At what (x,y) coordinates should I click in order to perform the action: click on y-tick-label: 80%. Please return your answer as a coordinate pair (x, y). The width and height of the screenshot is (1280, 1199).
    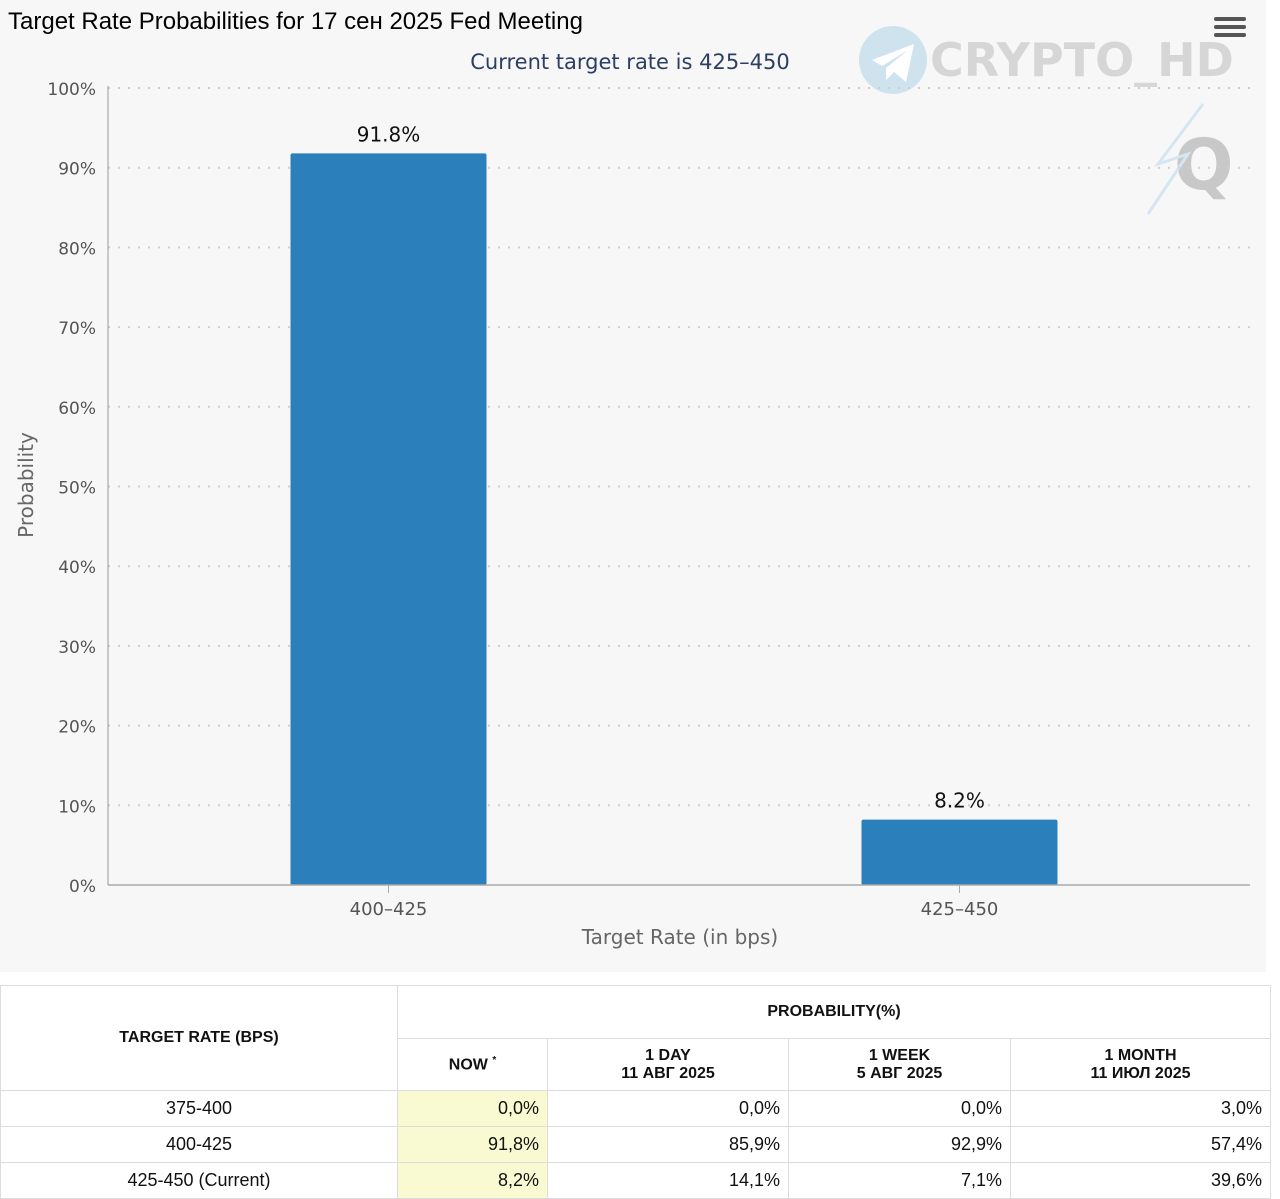
    Looking at the image, I should click on (77, 249).